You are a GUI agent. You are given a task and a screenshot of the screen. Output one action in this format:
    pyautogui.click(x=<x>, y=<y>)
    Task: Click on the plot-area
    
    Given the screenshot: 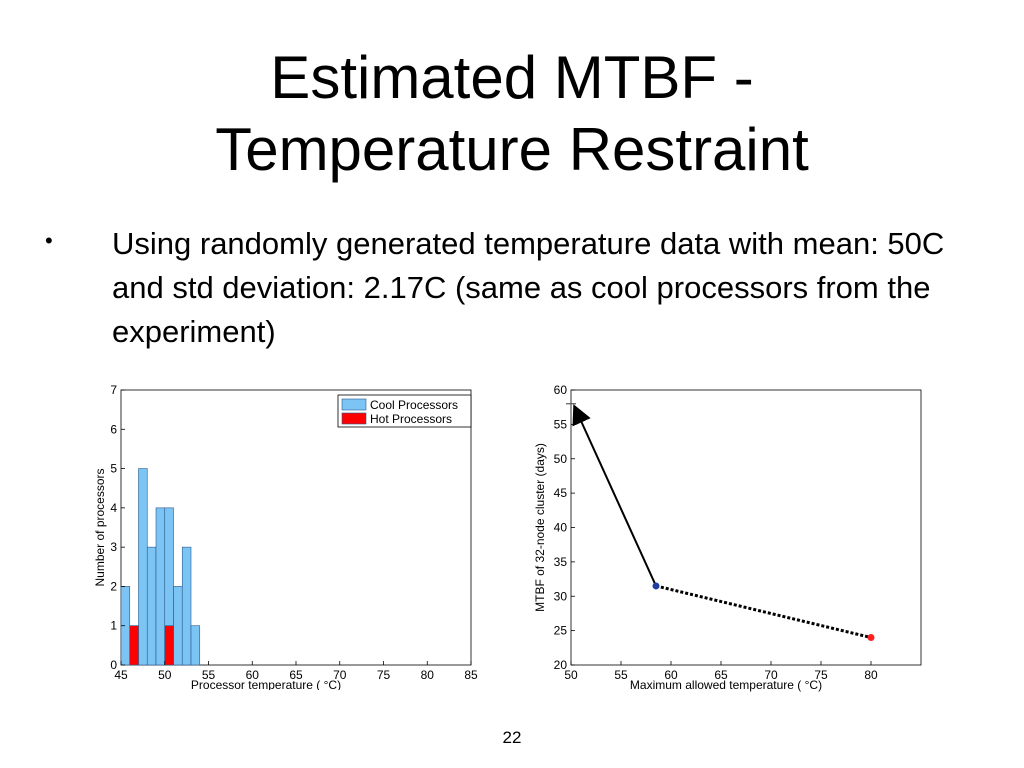 What is the action you would take?
    pyautogui.click(x=746, y=527)
    